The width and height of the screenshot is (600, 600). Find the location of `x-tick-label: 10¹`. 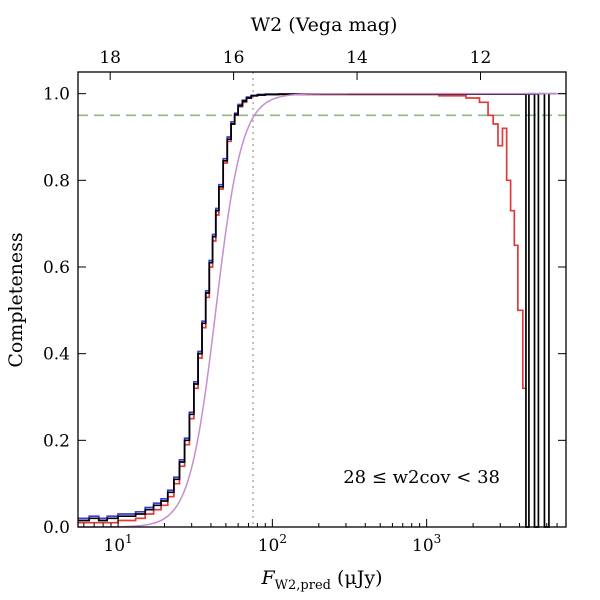

x-tick-label: 10¹ is located at coordinates (117, 544).